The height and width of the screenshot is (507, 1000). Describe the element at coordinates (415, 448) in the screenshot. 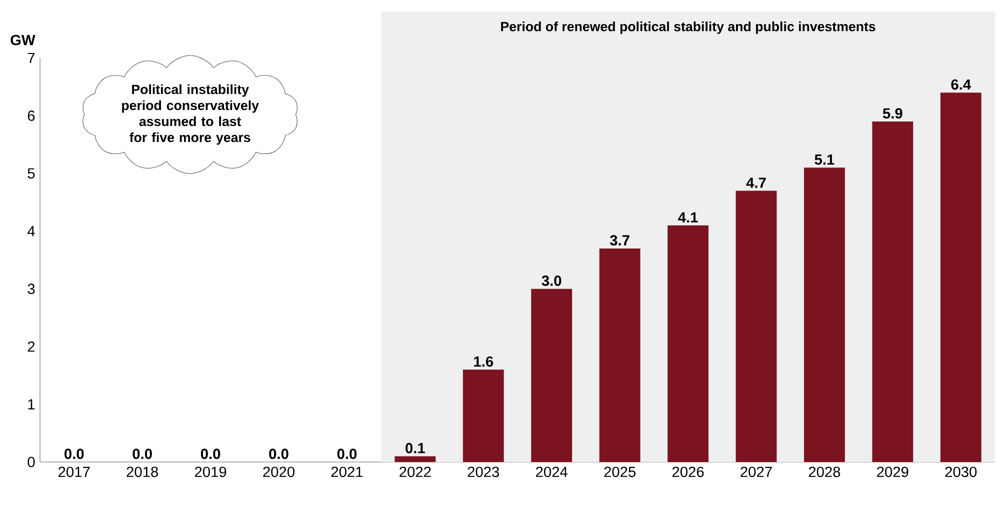

I see `data-label: 0.1` at that location.